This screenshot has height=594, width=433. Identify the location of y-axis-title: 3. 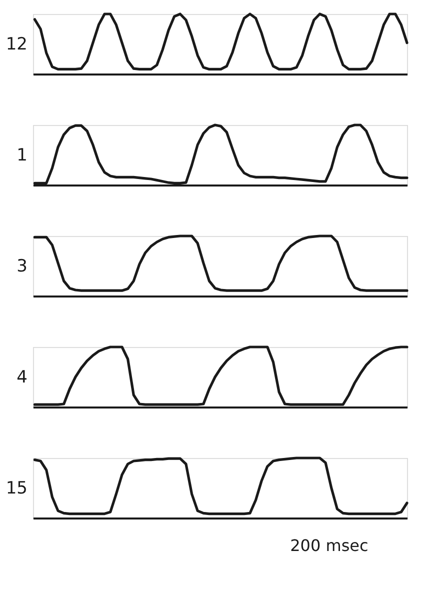
(22, 266).